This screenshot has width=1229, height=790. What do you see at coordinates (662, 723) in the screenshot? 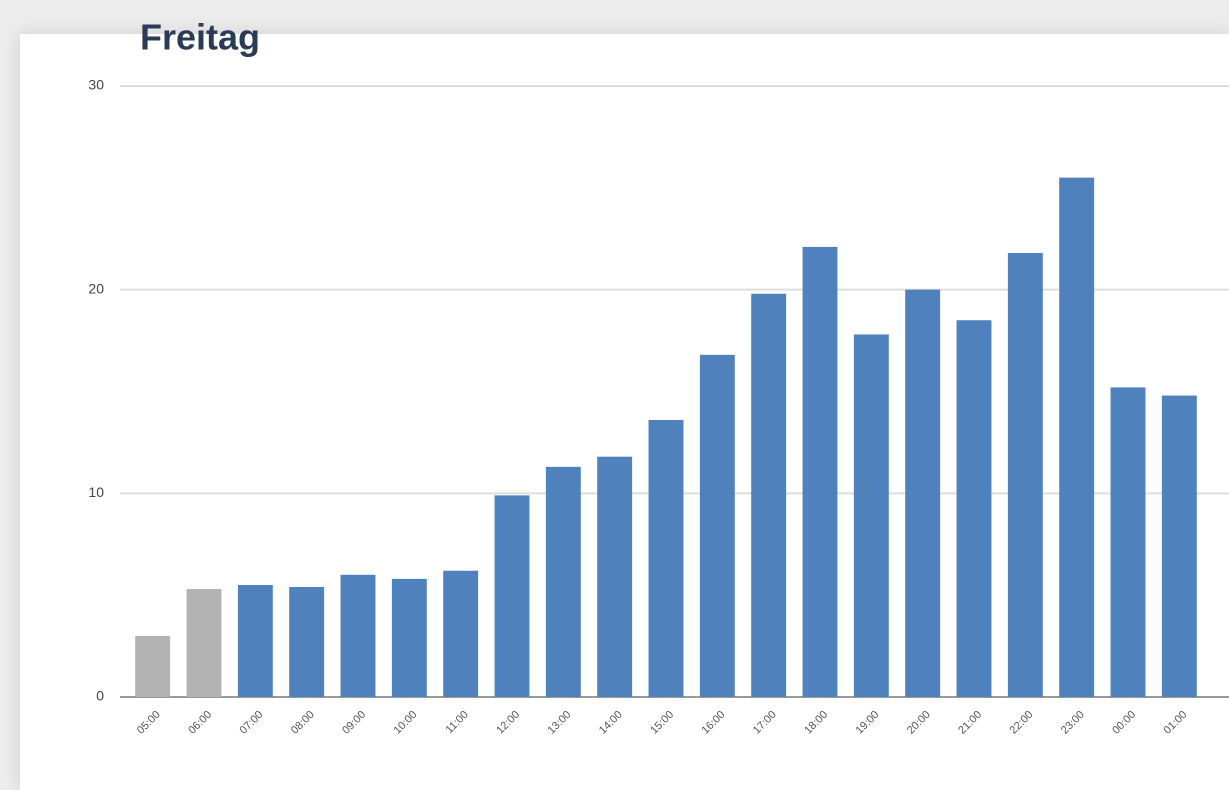
I see `x-tick-label: 15:00` at bounding box center [662, 723].